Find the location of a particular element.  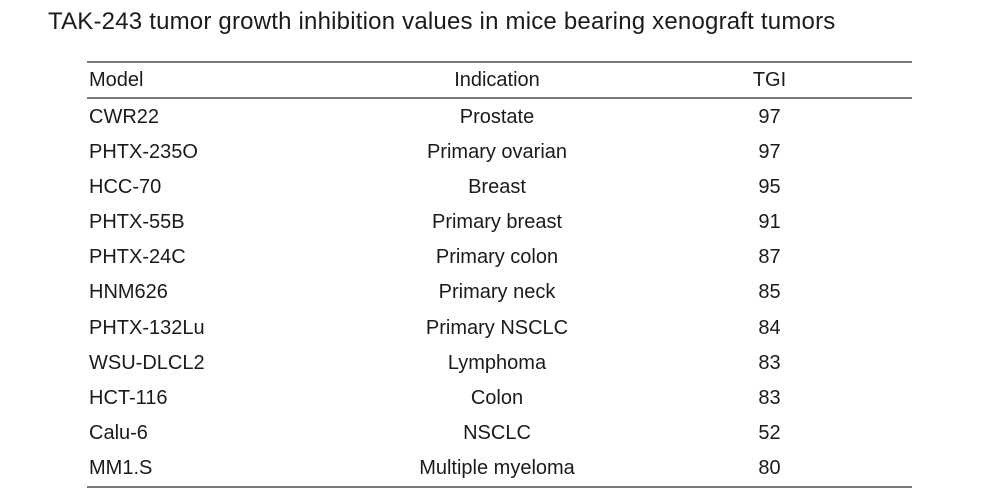

tgi-cell: 80 is located at coordinates (769, 468).